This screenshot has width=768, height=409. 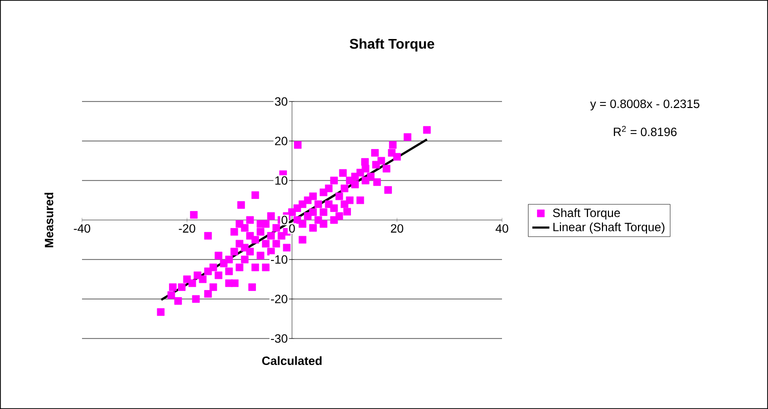 I want to click on y-axis-title: Measured, so click(x=49, y=220).